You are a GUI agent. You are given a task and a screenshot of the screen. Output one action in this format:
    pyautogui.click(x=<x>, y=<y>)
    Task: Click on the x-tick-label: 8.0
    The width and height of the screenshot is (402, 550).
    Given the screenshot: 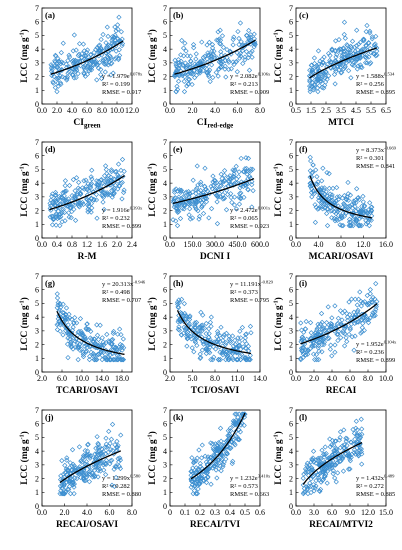 What is the action you would take?
    pyautogui.click(x=368, y=378)
    